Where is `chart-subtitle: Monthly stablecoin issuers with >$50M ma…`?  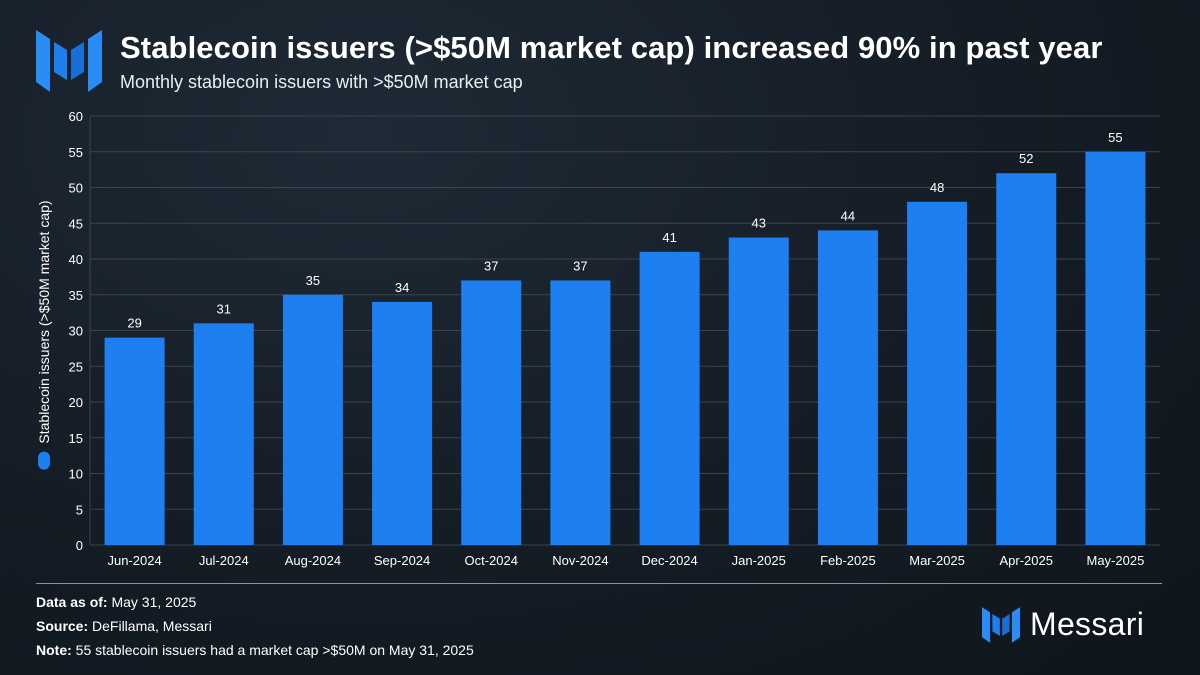
chart-subtitle: Monthly stablecoin issuers with >$50M ma… is located at coordinates (321, 82).